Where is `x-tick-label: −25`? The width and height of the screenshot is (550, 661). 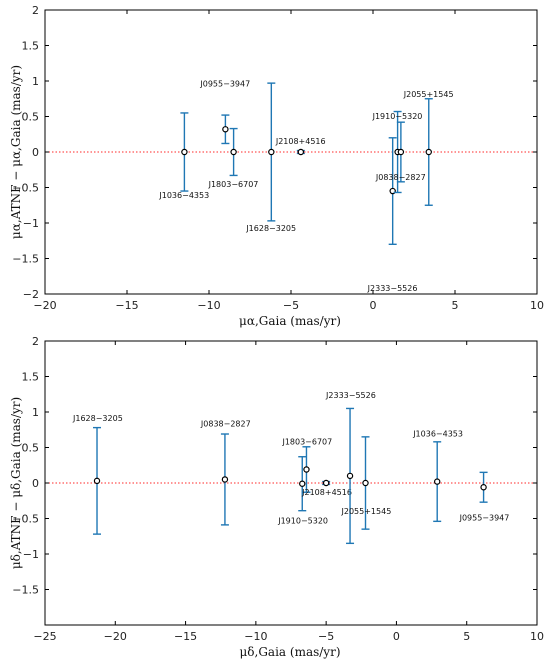 x-tick-label: −25 is located at coordinates (44, 636).